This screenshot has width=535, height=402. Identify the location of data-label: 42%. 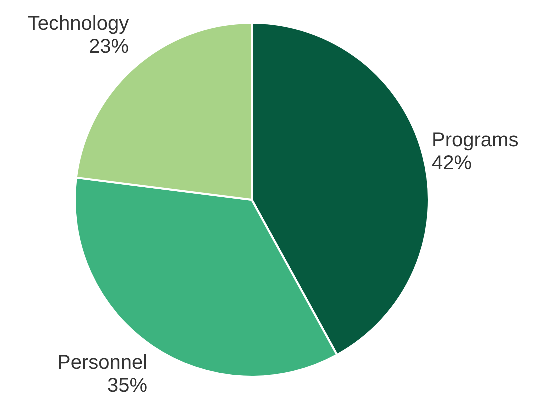
(452, 163).